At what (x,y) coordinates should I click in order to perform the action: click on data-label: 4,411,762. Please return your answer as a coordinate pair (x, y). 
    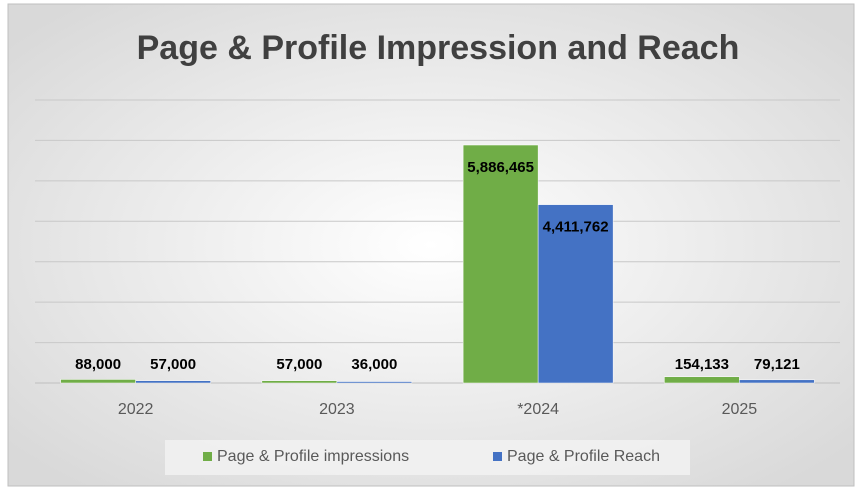
    Looking at the image, I should click on (576, 227).